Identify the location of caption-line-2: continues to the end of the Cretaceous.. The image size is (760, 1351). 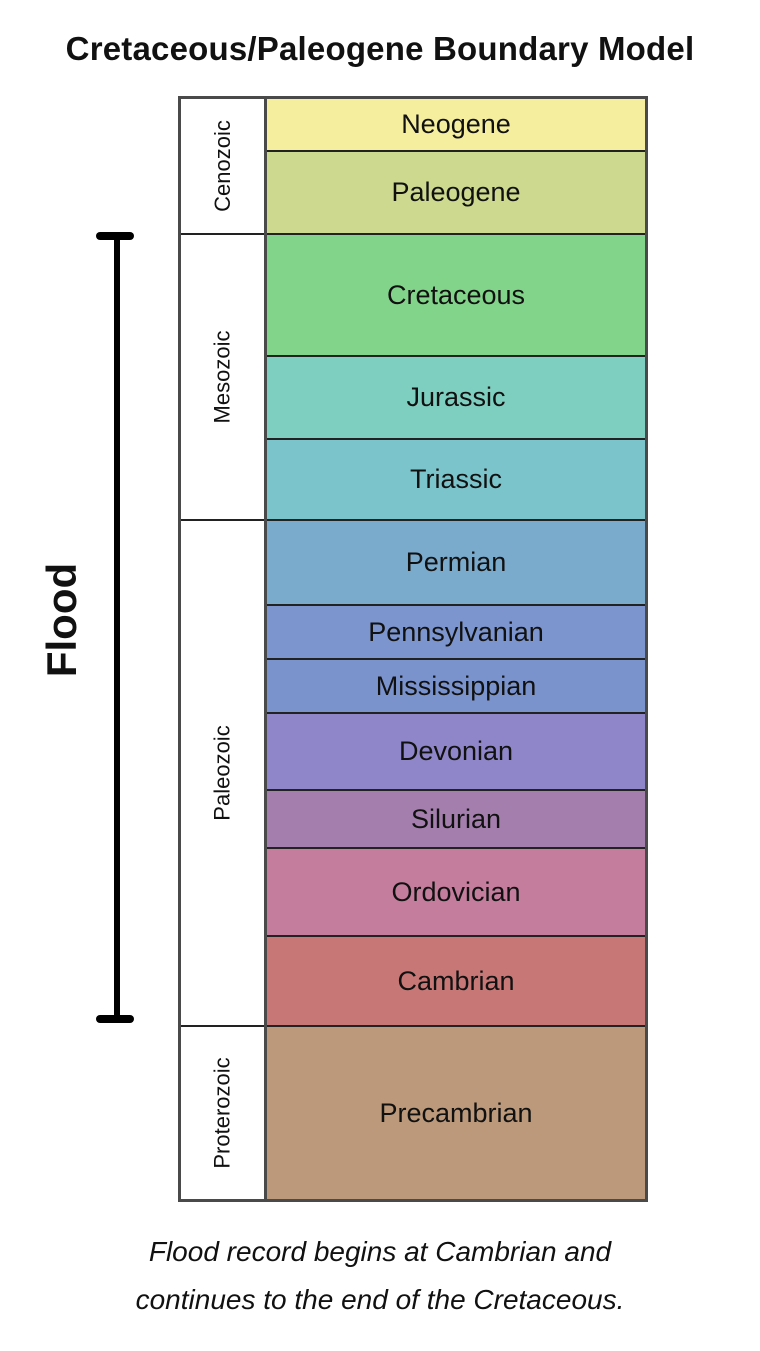
(380, 1299).